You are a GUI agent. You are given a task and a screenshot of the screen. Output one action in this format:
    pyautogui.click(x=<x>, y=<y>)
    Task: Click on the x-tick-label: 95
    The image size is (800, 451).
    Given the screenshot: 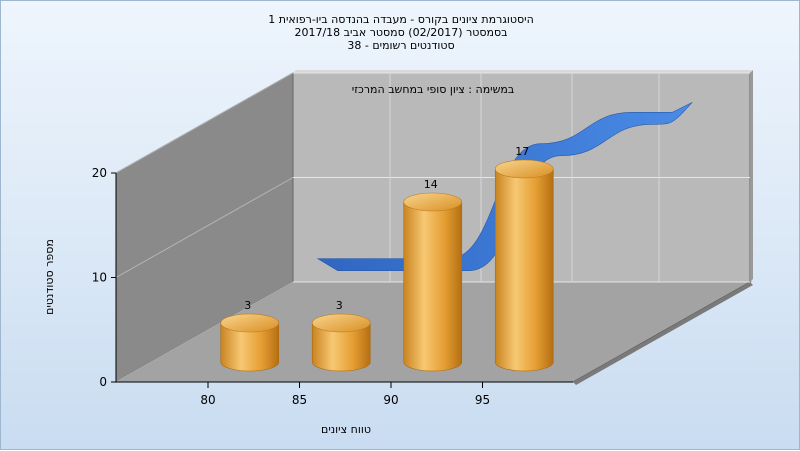 What is the action you would take?
    pyautogui.click(x=482, y=400)
    